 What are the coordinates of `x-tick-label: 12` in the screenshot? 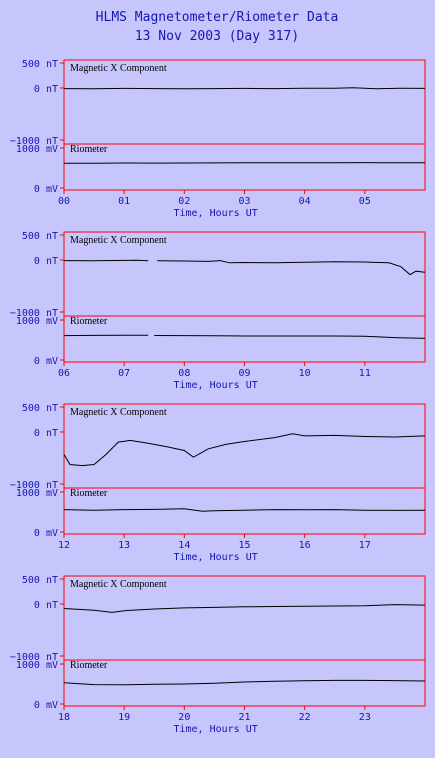 It's located at (64, 545).